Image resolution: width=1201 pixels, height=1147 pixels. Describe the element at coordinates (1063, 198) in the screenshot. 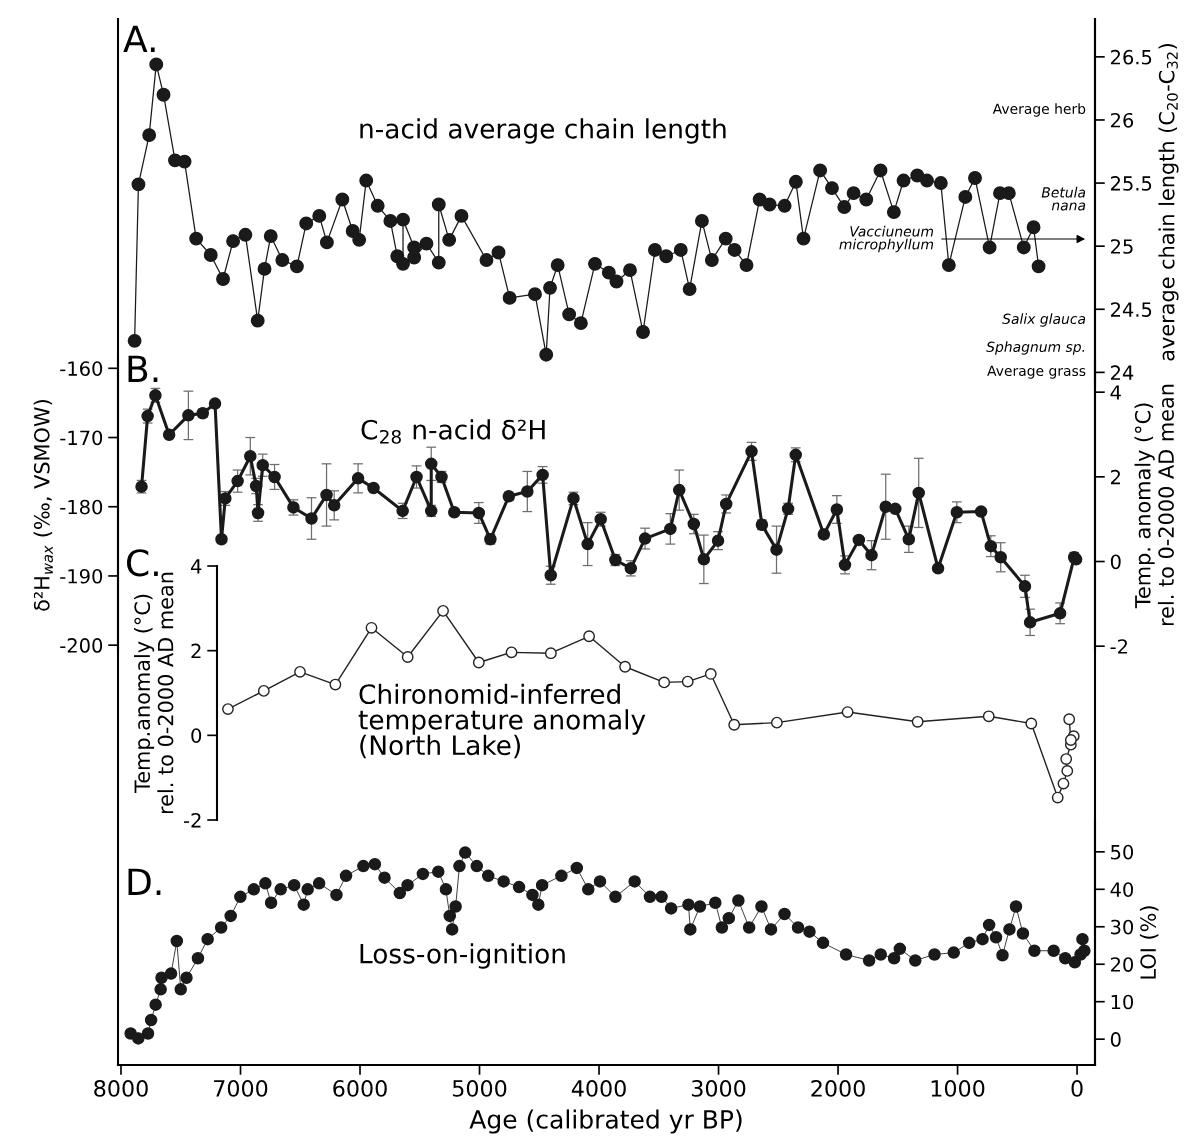

I see `annotation: Betula nana` at that location.